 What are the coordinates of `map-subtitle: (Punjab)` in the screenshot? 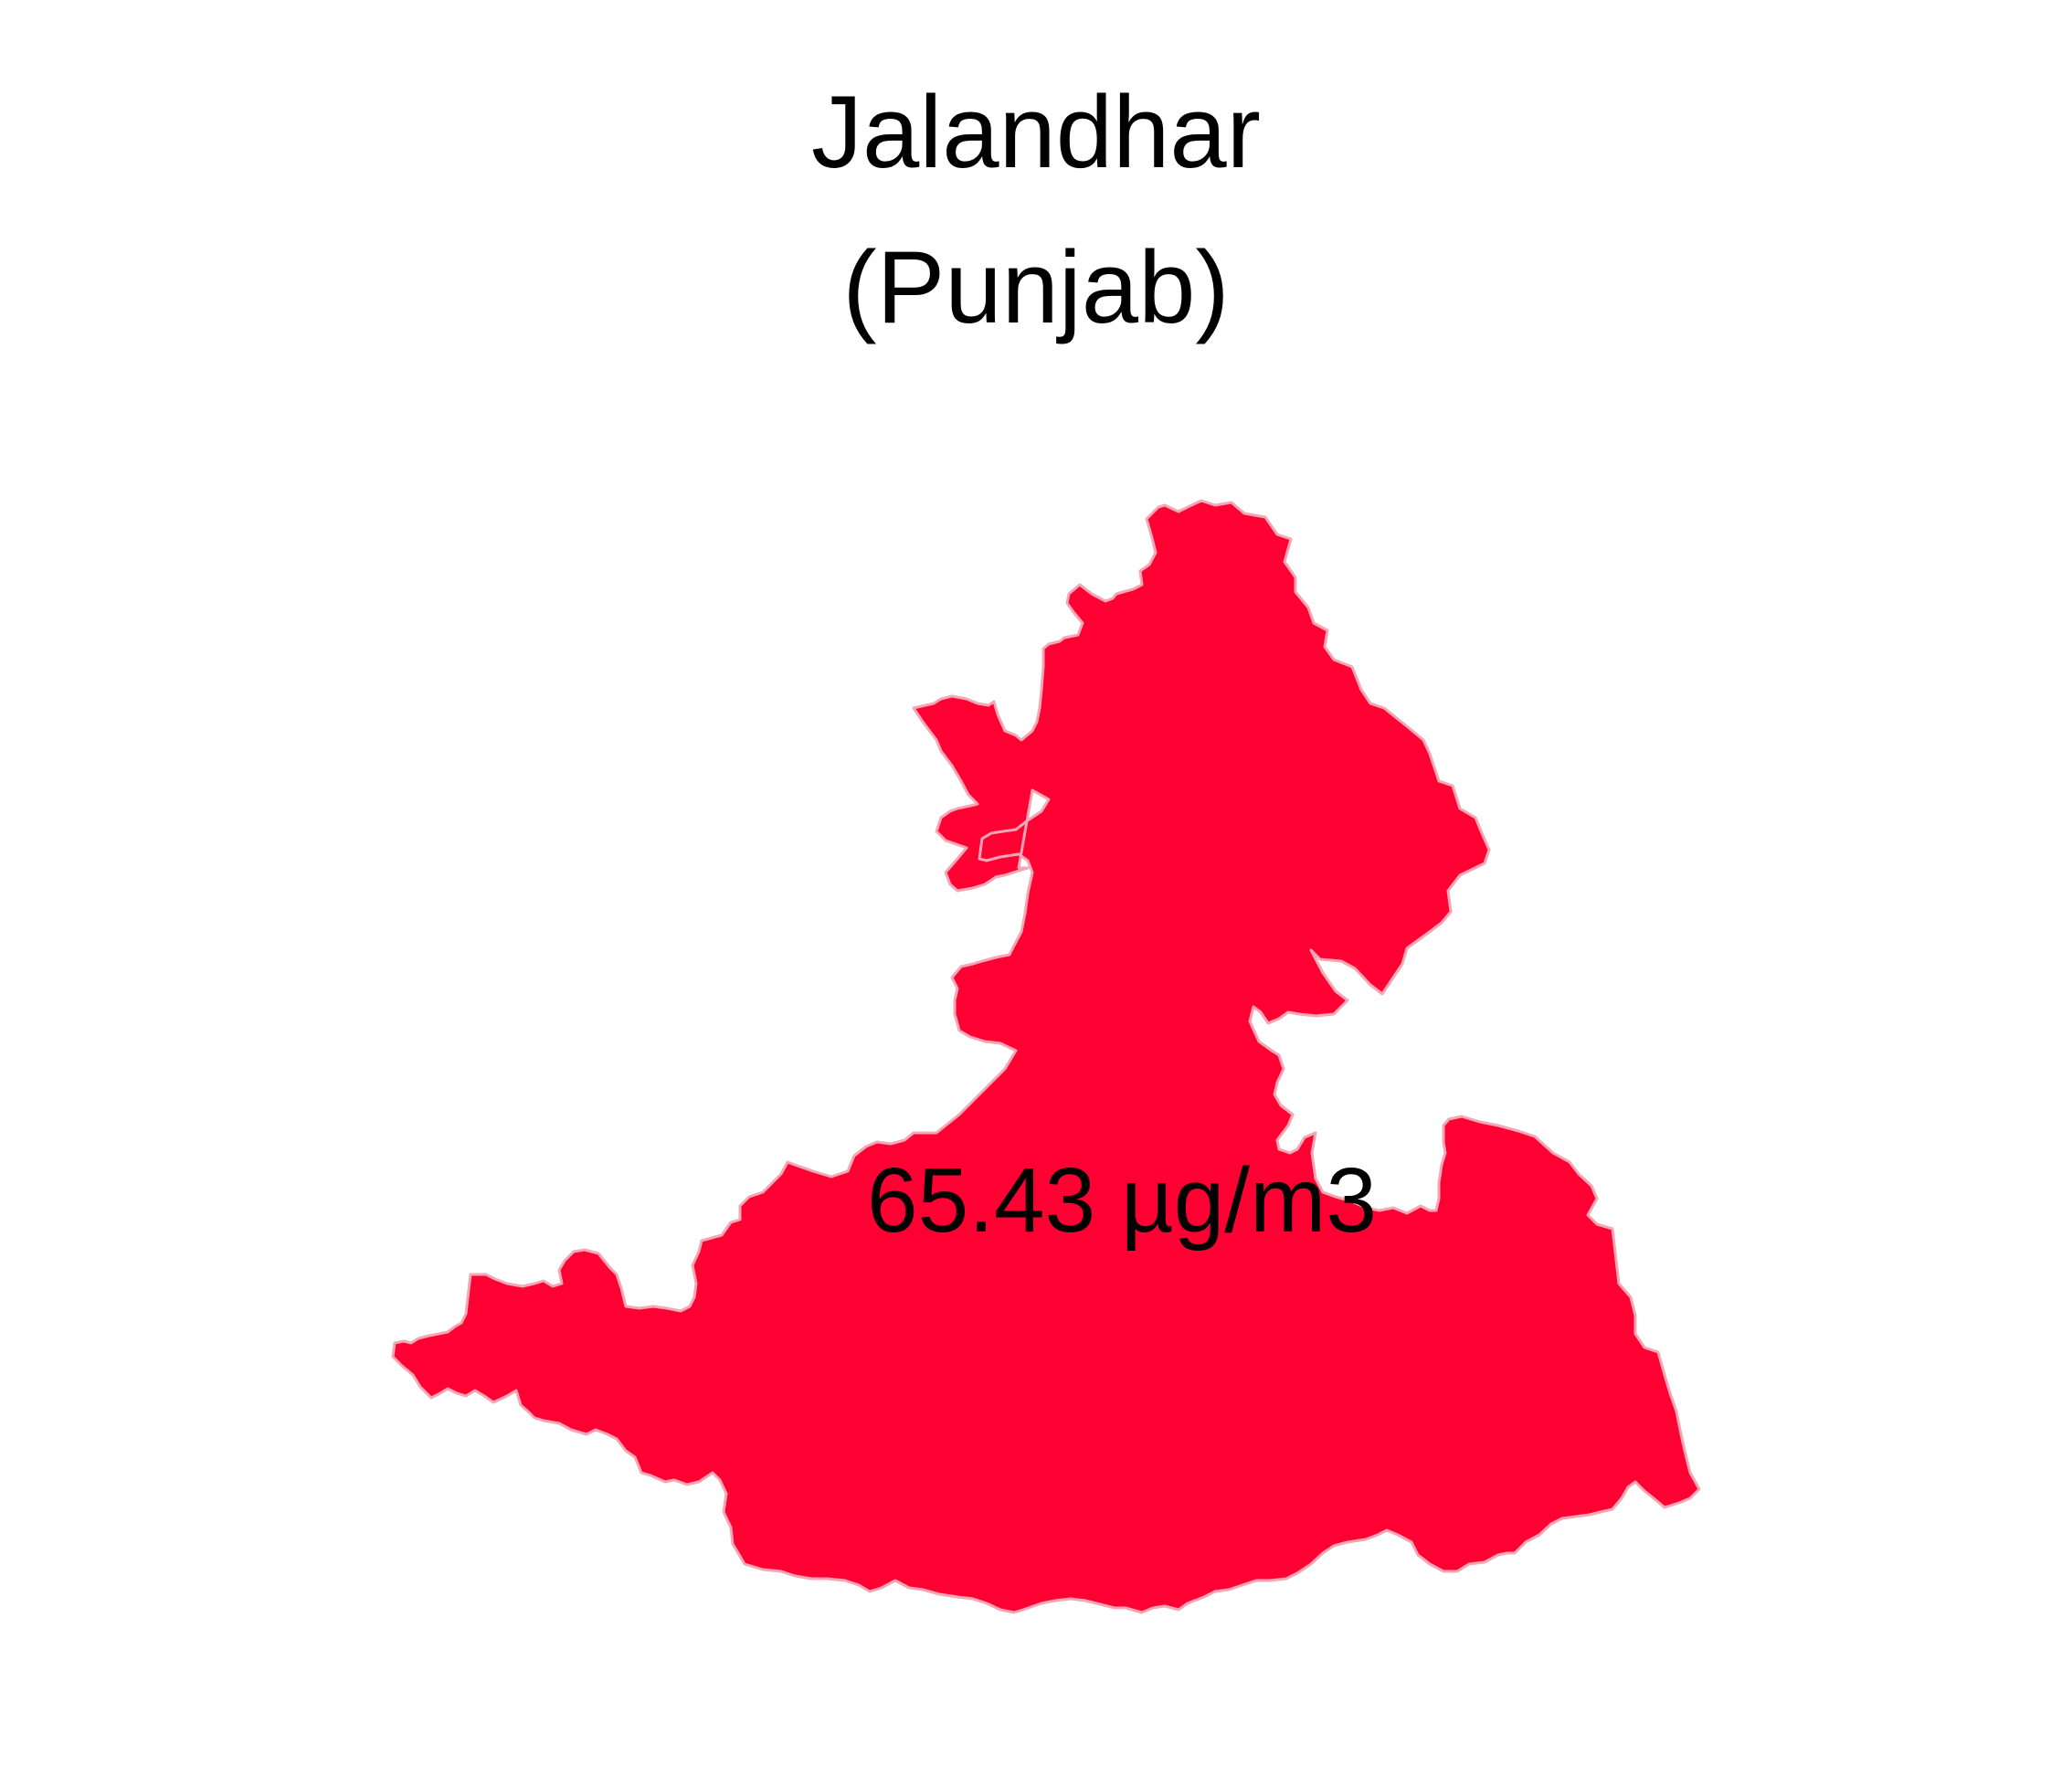 It's located at (1036, 287).